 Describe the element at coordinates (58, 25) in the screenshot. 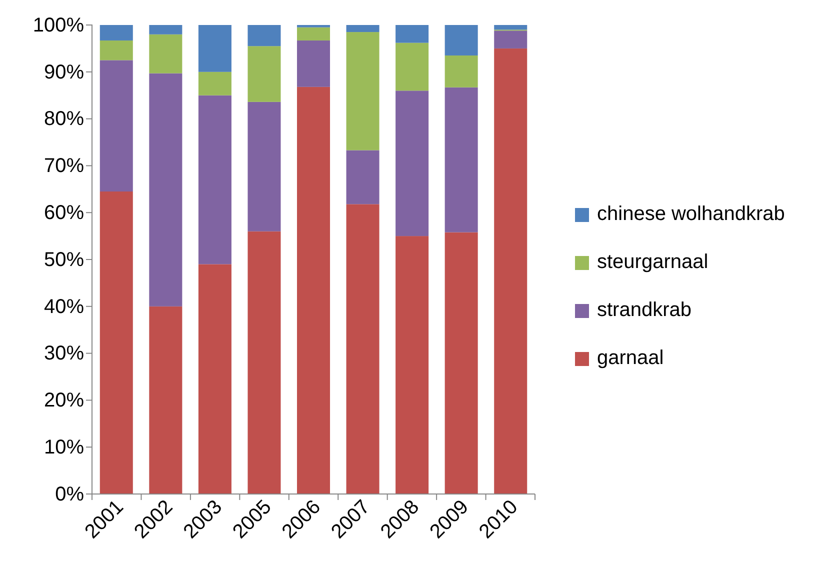

I see `y-tick-label: 100%` at that location.